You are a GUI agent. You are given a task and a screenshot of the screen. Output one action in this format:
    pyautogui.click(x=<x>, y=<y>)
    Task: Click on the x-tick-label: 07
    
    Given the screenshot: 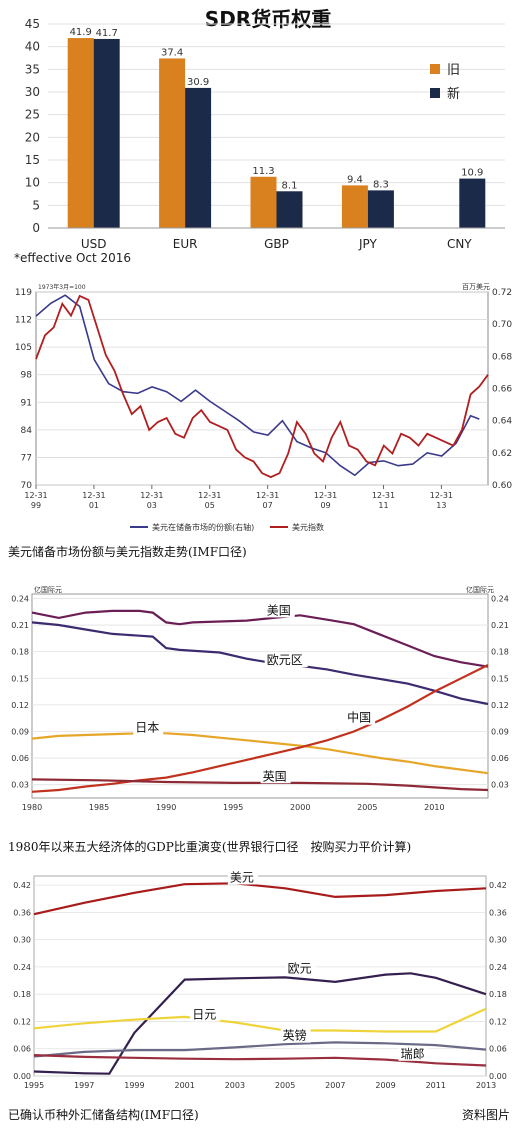 What is the action you would take?
    pyautogui.click(x=268, y=505)
    